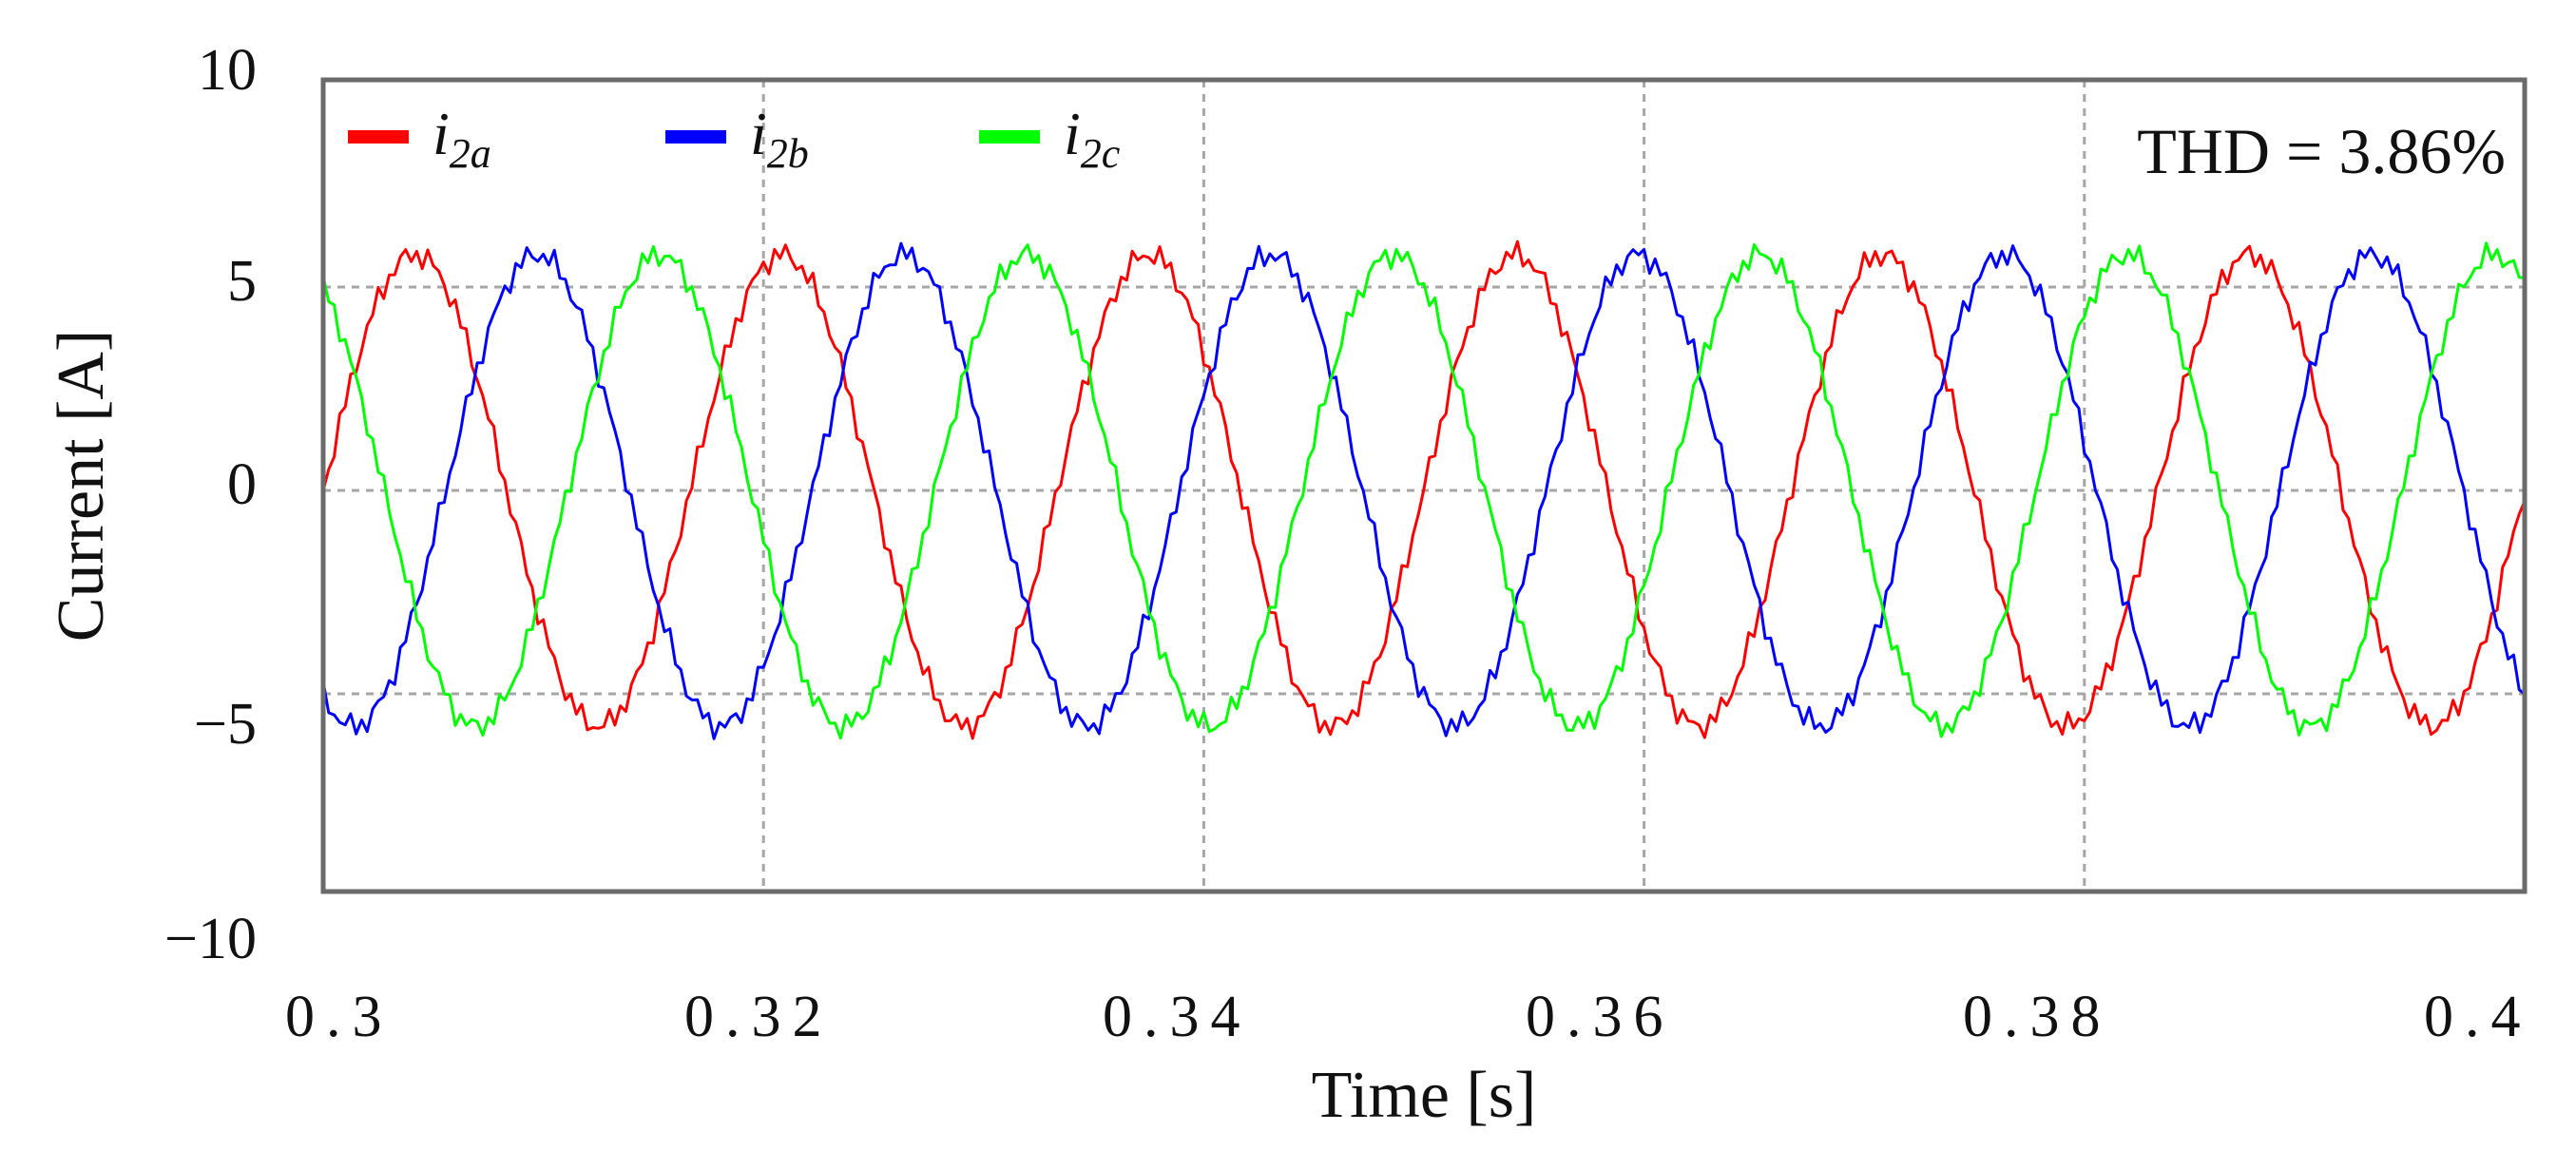 Image resolution: width=2576 pixels, height=1170 pixels. What do you see at coordinates (1050, 138) in the screenshot?
I see `legend-item-i2c: i2c` at bounding box center [1050, 138].